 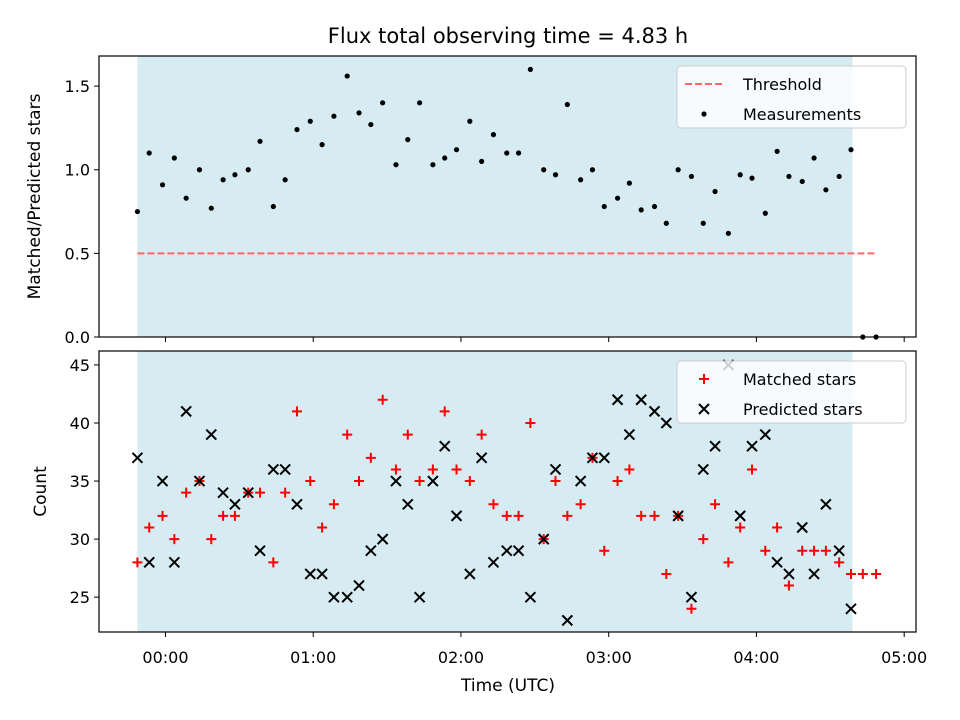 I want to click on x-tick-label: 03:00, so click(x=609, y=657).